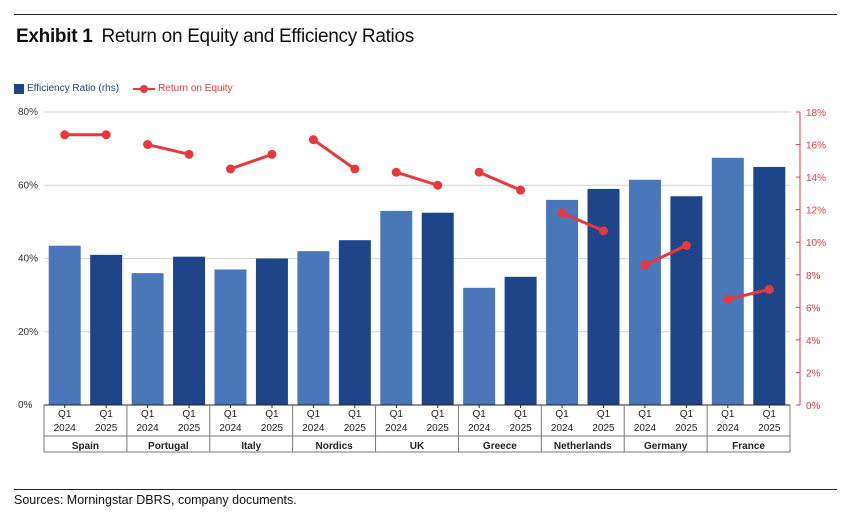 The height and width of the screenshot is (524, 848). I want to click on category-label: Nordics, so click(334, 446).